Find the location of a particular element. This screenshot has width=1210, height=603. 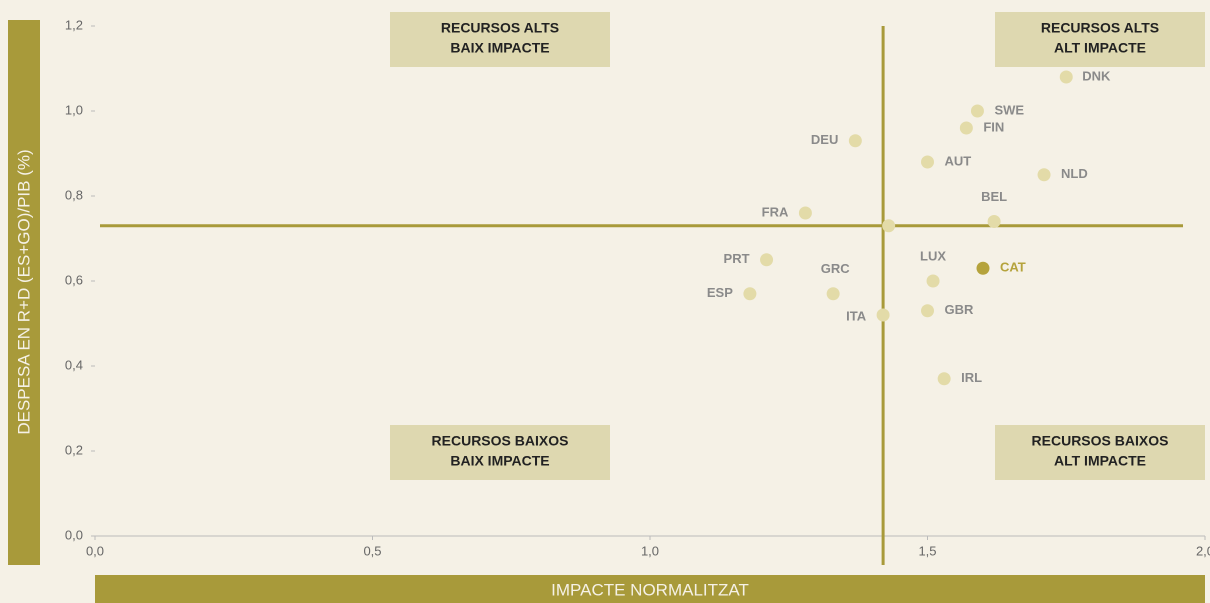

y-axis-band is located at coordinates (24, 292).